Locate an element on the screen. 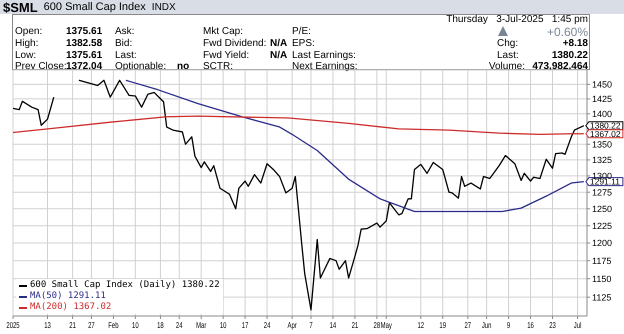 The height and width of the screenshot is (334, 624). text: Fwd Yield: is located at coordinates (226, 55).